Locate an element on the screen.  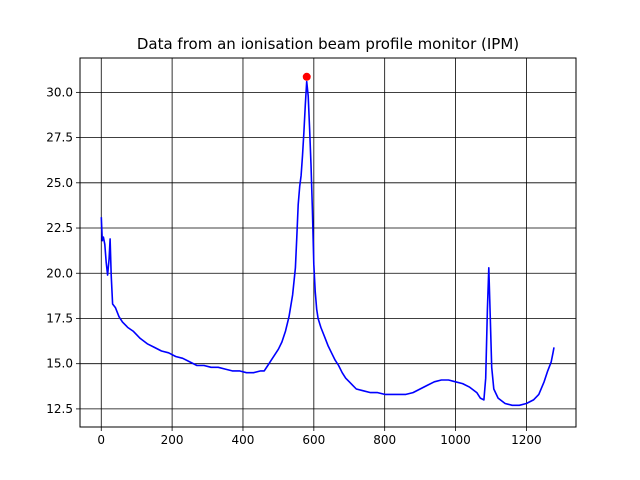
y-tick-label: 20.0 is located at coordinates (59, 273).